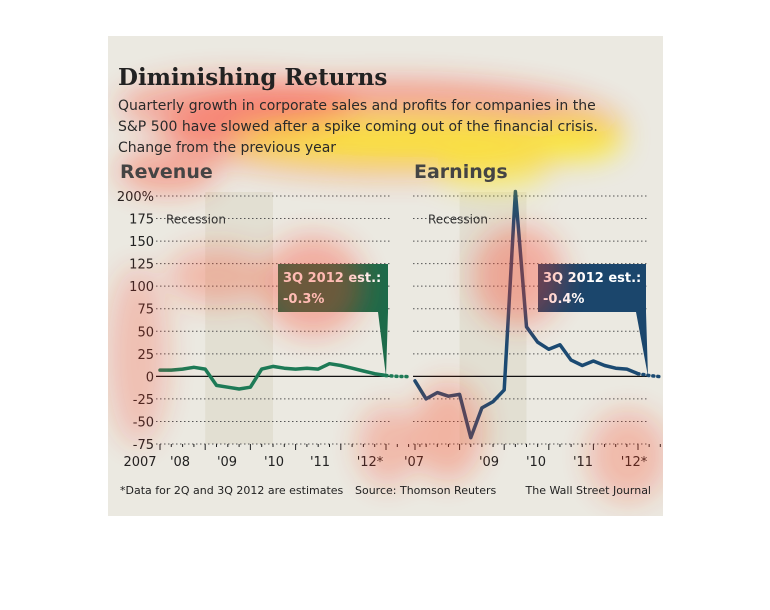  What do you see at coordinates (252, 77) in the screenshot?
I see `chart-title: Diminishing Returns` at bounding box center [252, 77].